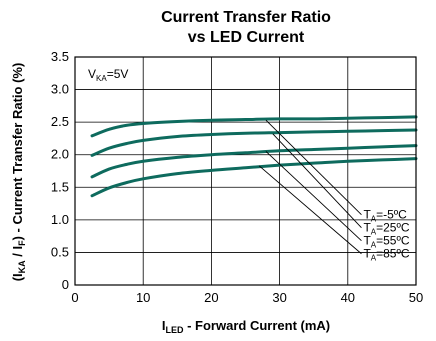 The height and width of the screenshot is (341, 436). I want to click on x-tick-label: 0, so click(74, 297).